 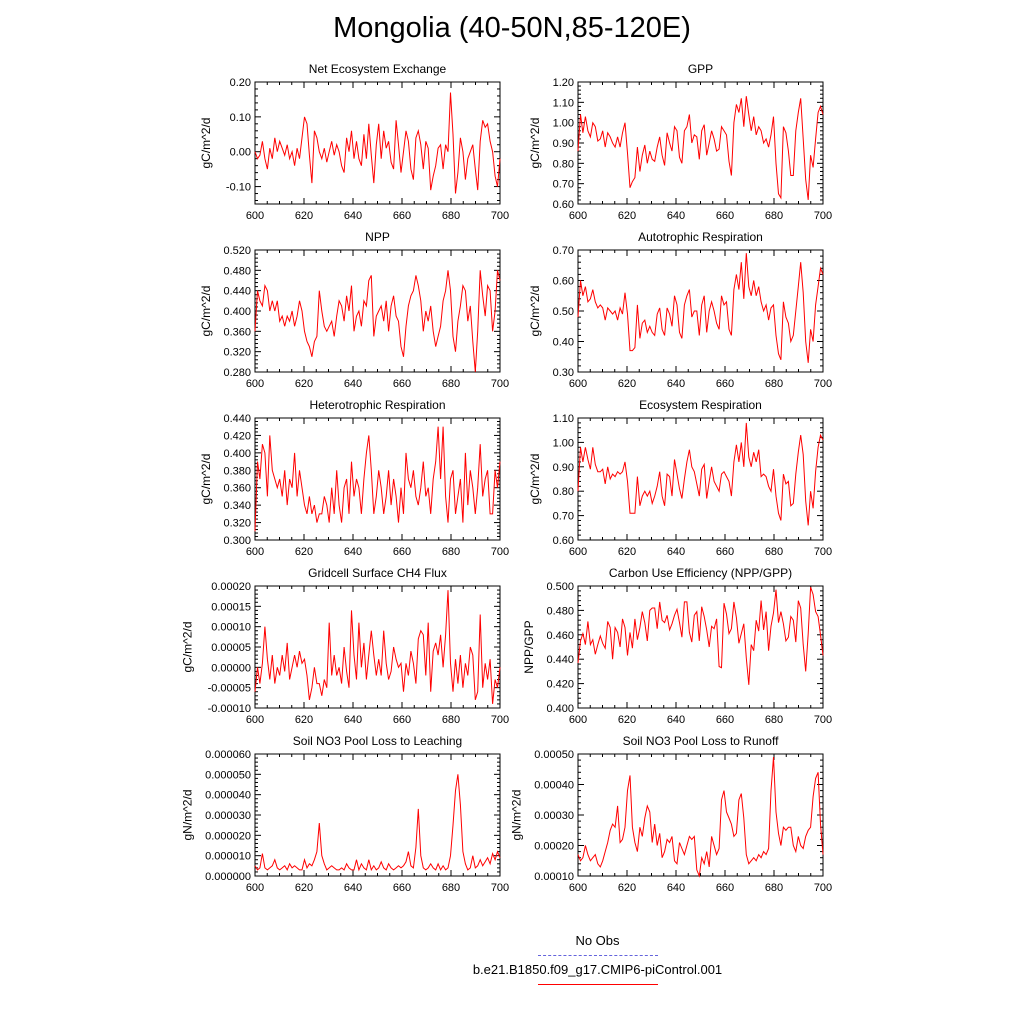 What do you see at coordinates (237, 312) in the screenshot?
I see `y-tick-label: 0.400` at bounding box center [237, 312].